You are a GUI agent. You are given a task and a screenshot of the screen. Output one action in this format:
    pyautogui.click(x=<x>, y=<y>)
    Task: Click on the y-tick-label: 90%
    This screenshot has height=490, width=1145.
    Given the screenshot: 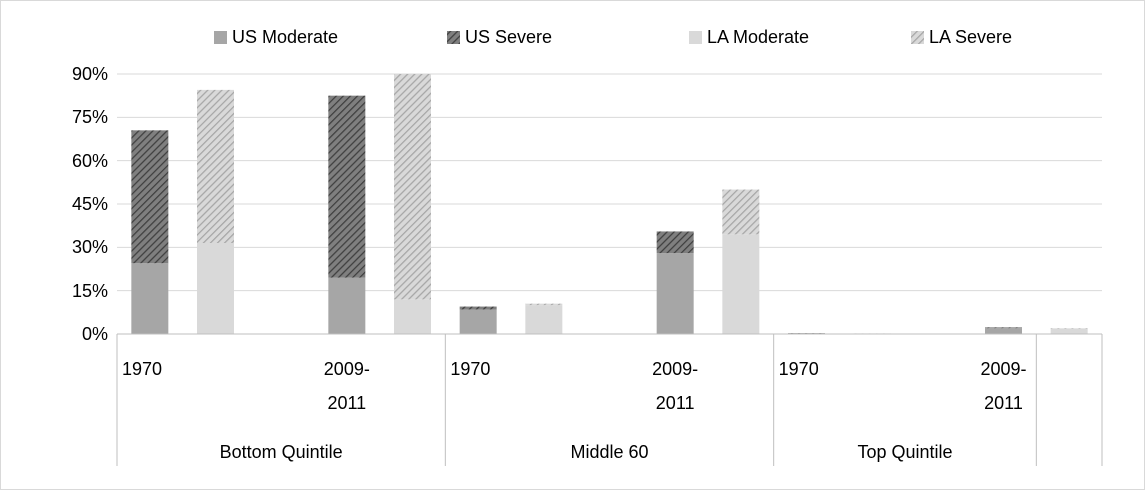 What is the action you would take?
    pyautogui.click(x=89, y=74)
    